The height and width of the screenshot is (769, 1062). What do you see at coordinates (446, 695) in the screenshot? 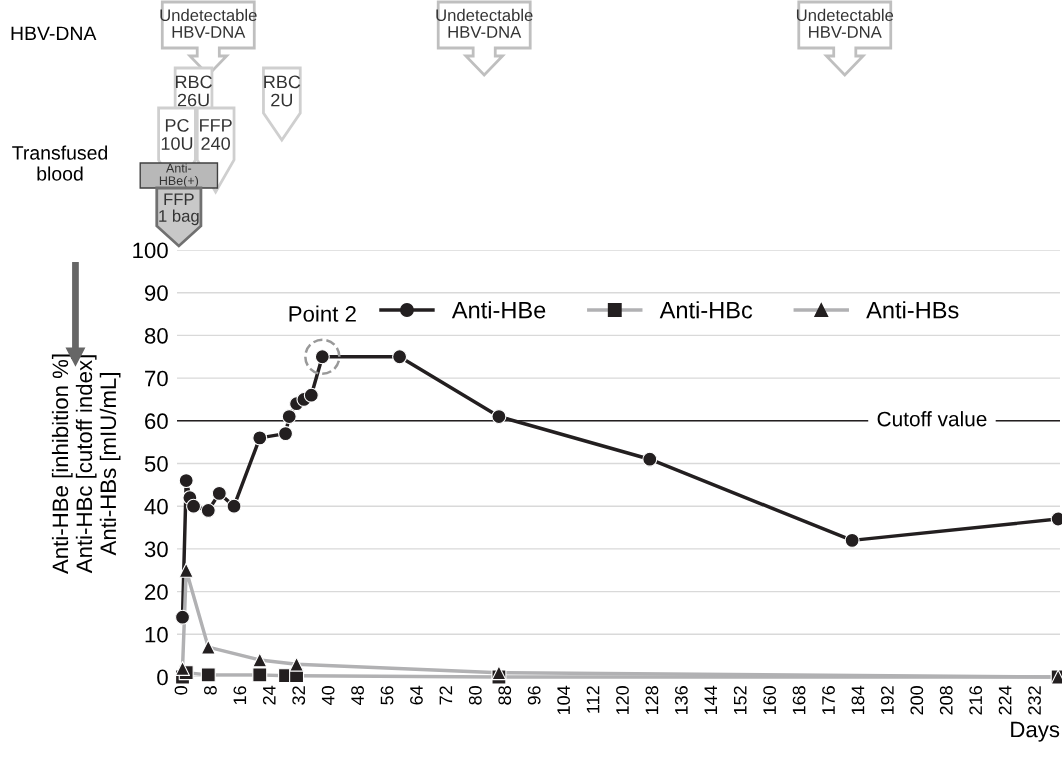
I see `x-tick-label: 72` at bounding box center [446, 695].